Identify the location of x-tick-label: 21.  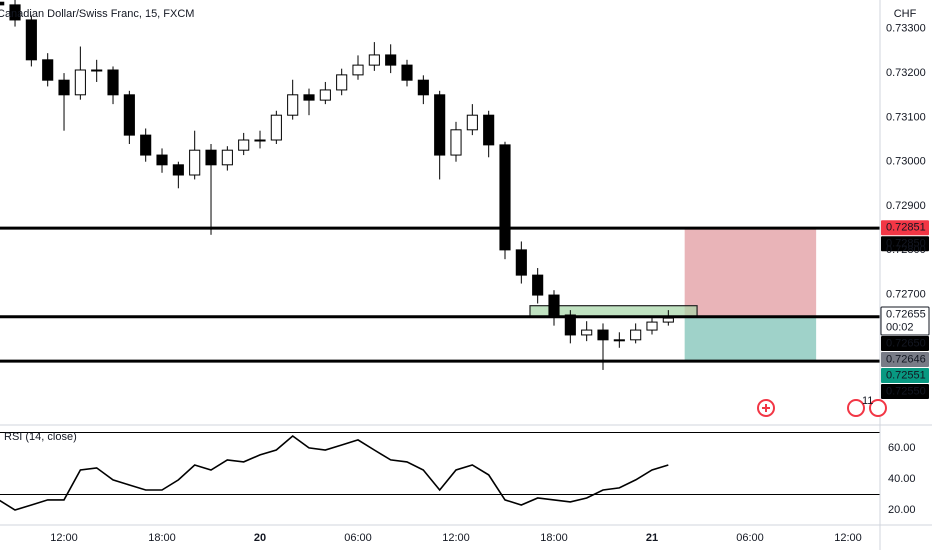
(652, 538).